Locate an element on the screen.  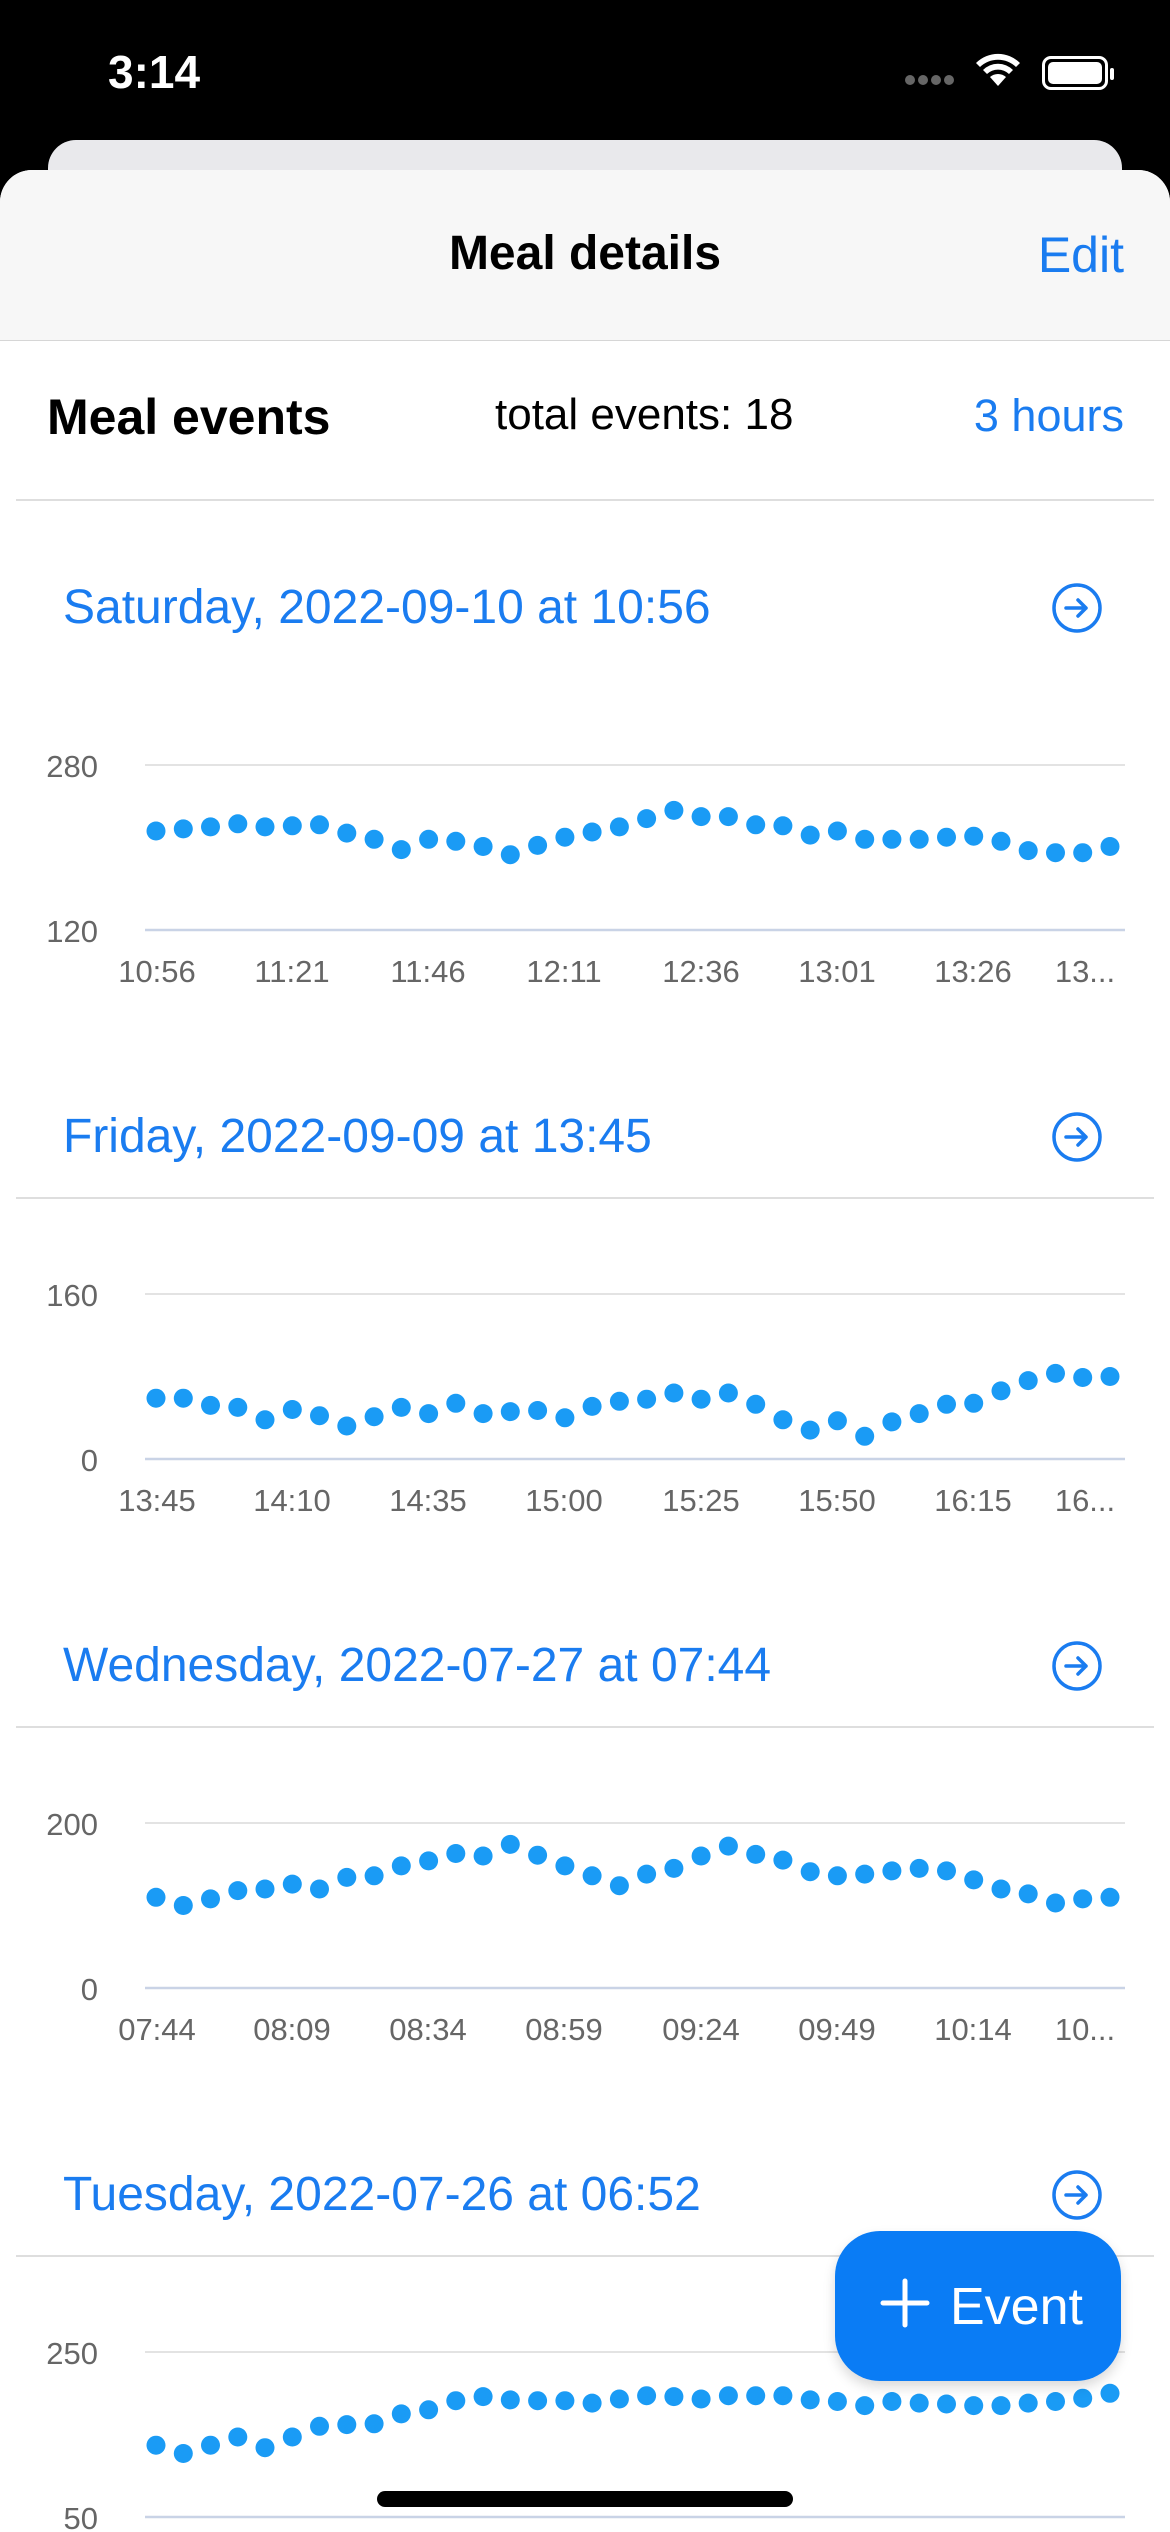
cellular-signal-icon is located at coordinates (935, 80).